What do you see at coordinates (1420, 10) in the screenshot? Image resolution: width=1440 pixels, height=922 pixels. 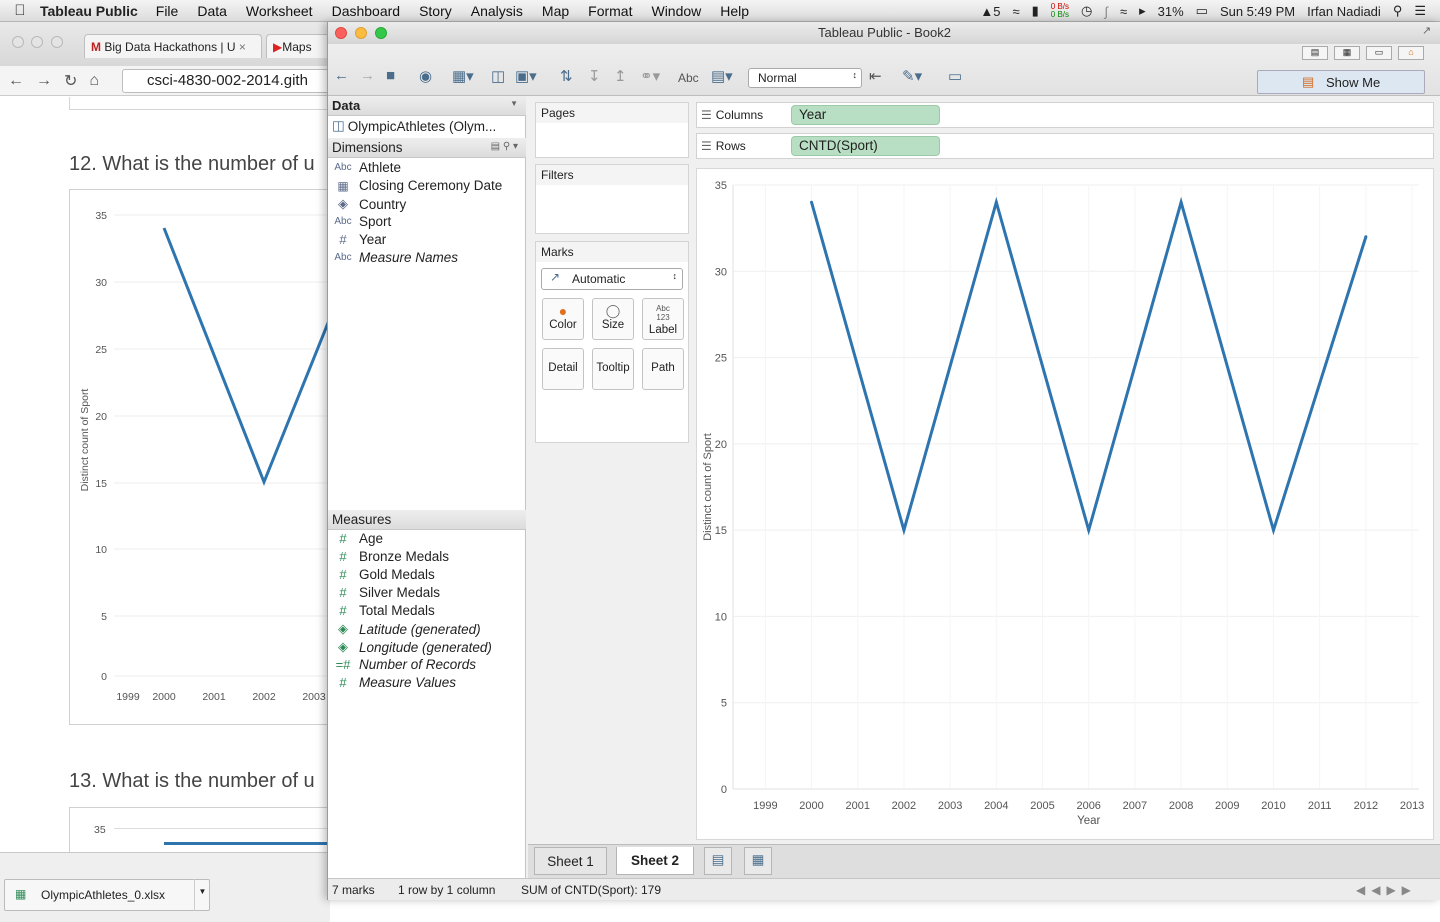 I see `notification-center-icon: ☰` at bounding box center [1420, 10].